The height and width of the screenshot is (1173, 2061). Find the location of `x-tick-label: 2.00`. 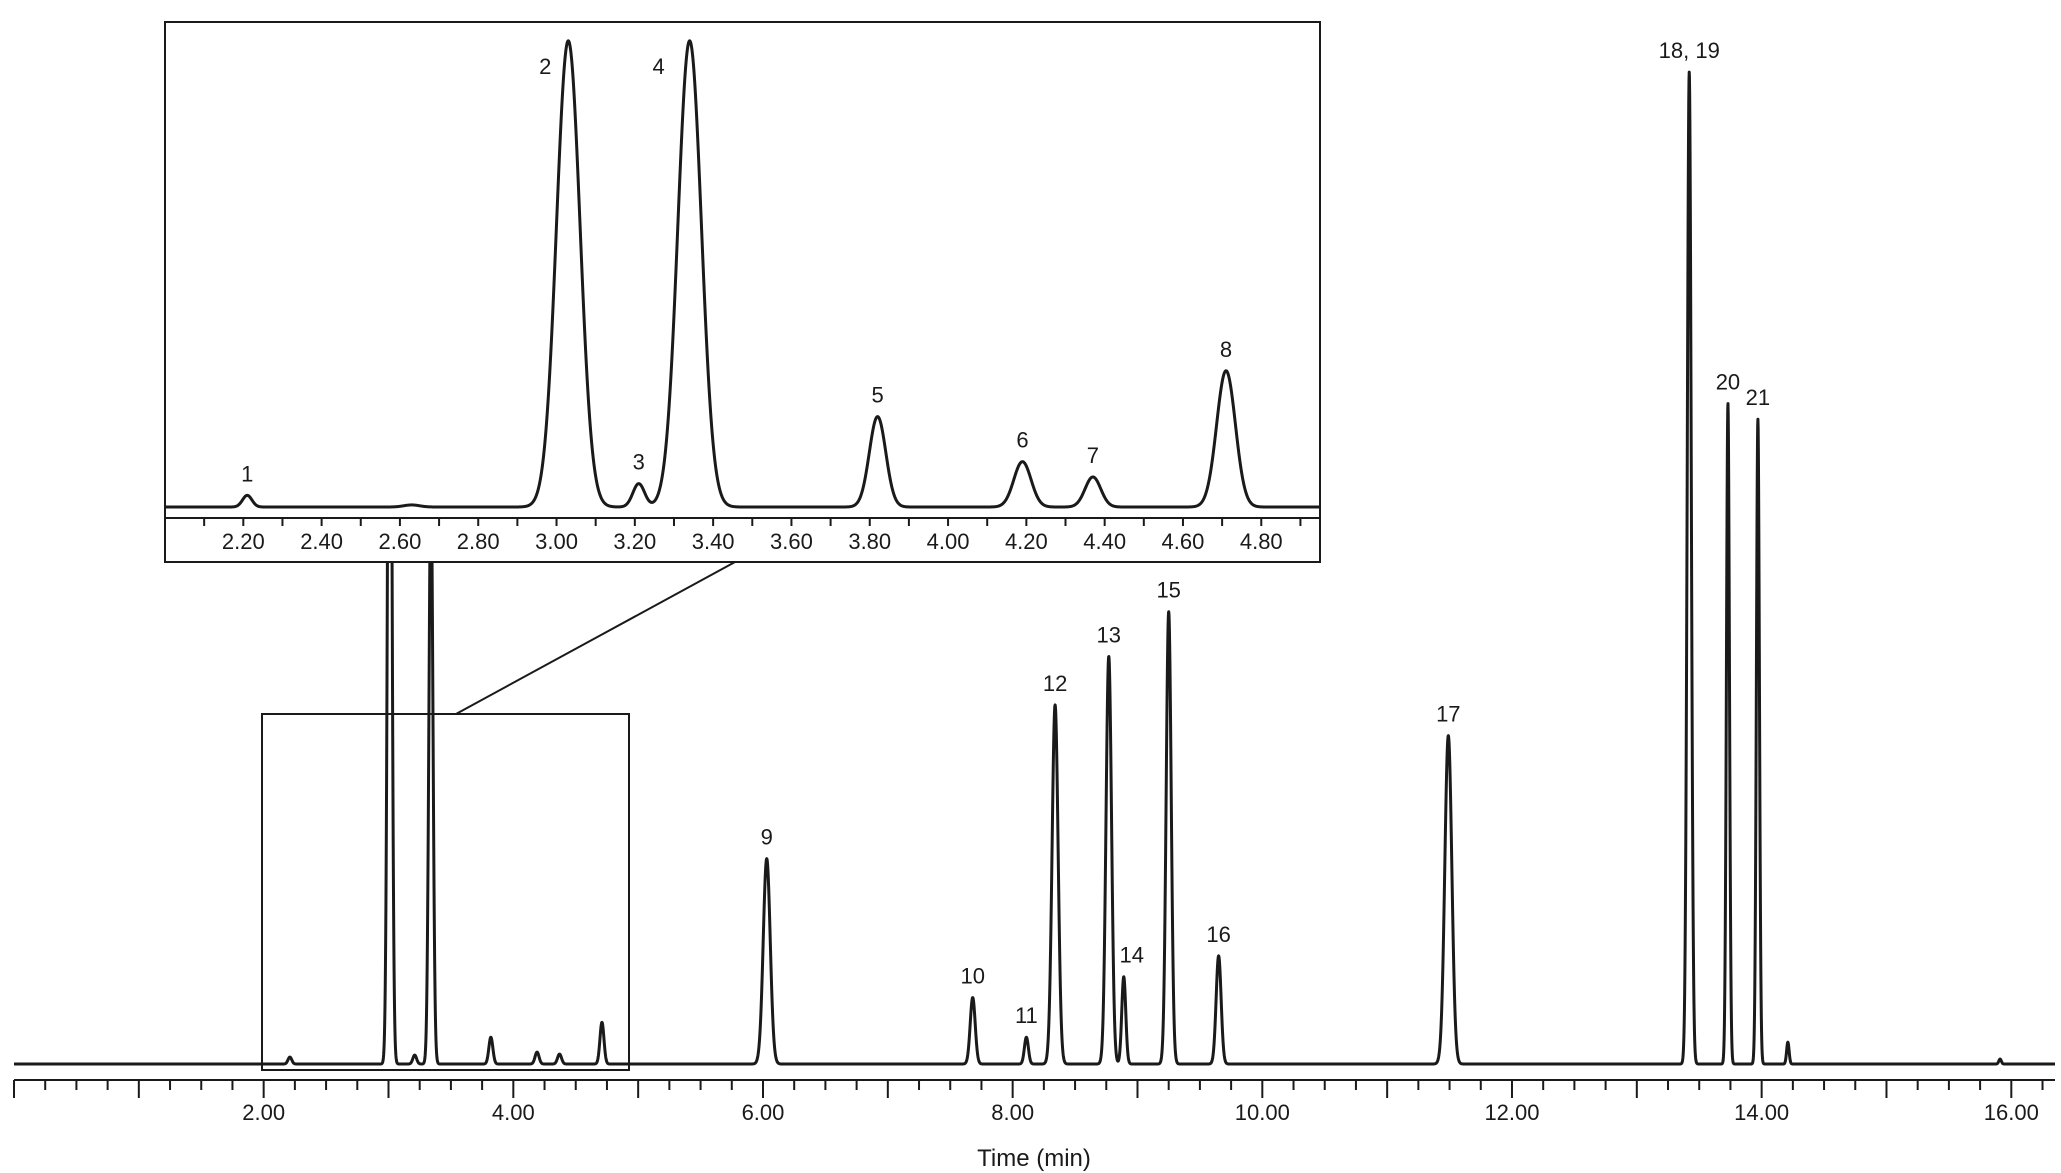

x-tick-label: 2.00 is located at coordinates (263, 1112).